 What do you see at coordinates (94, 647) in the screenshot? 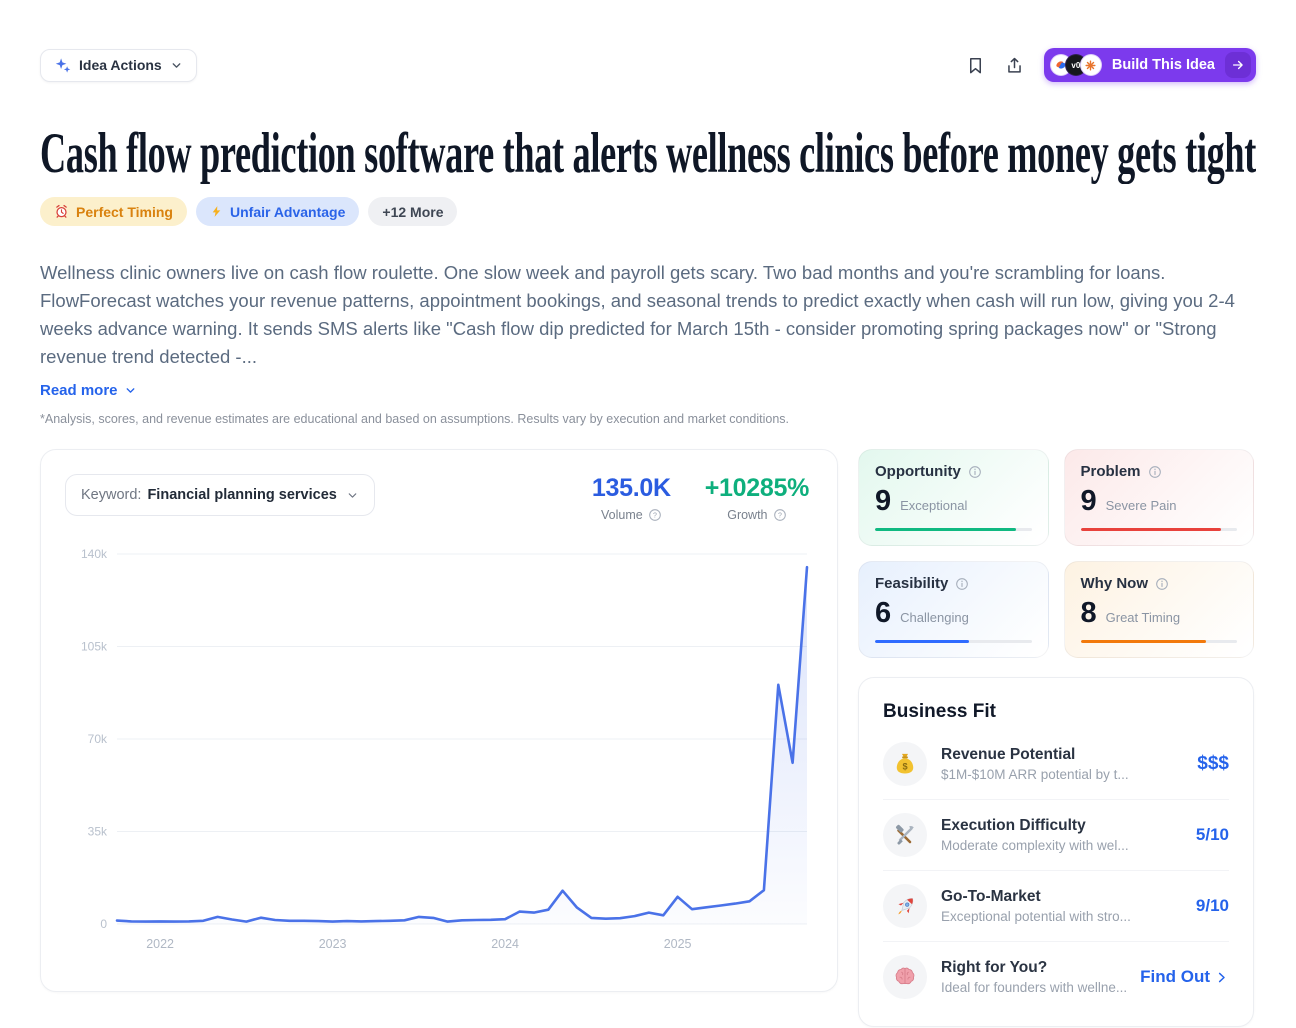
I see `svg-text: 105k` at bounding box center [94, 647].